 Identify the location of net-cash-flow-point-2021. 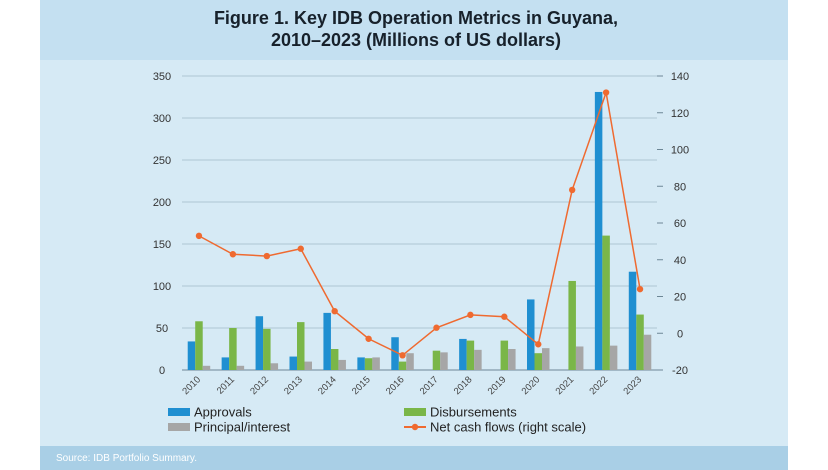
(572, 190).